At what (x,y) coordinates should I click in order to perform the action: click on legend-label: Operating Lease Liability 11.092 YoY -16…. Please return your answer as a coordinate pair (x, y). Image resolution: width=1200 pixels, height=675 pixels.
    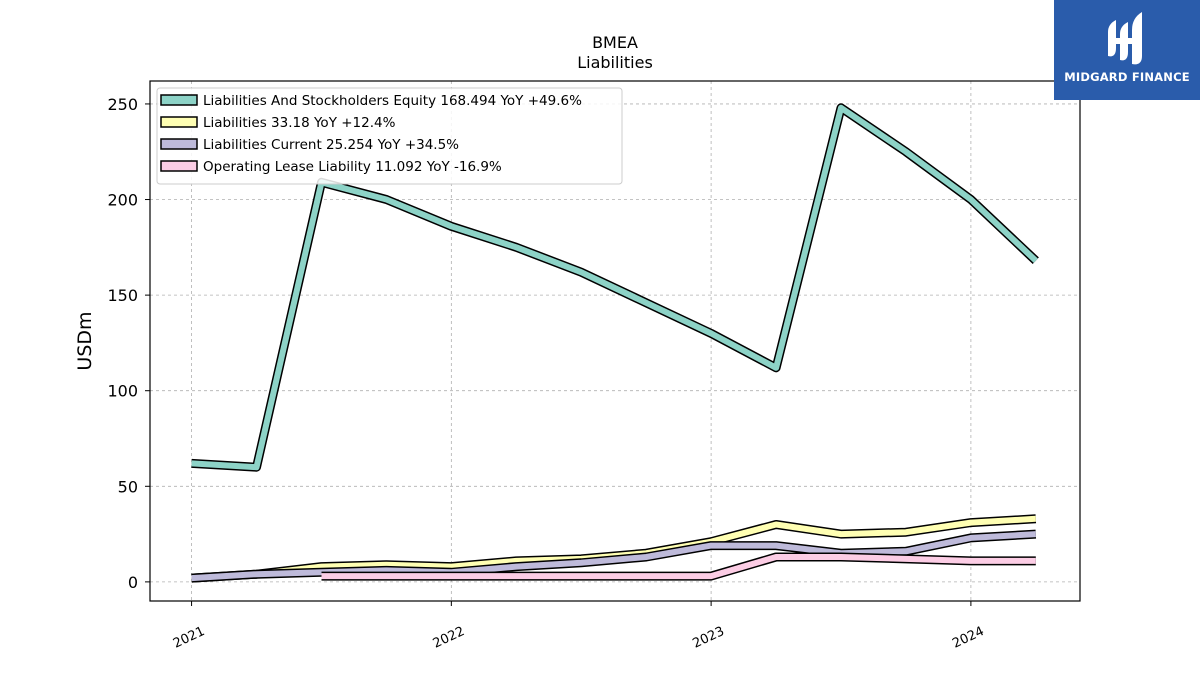
    Looking at the image, I should click on (352, 167).